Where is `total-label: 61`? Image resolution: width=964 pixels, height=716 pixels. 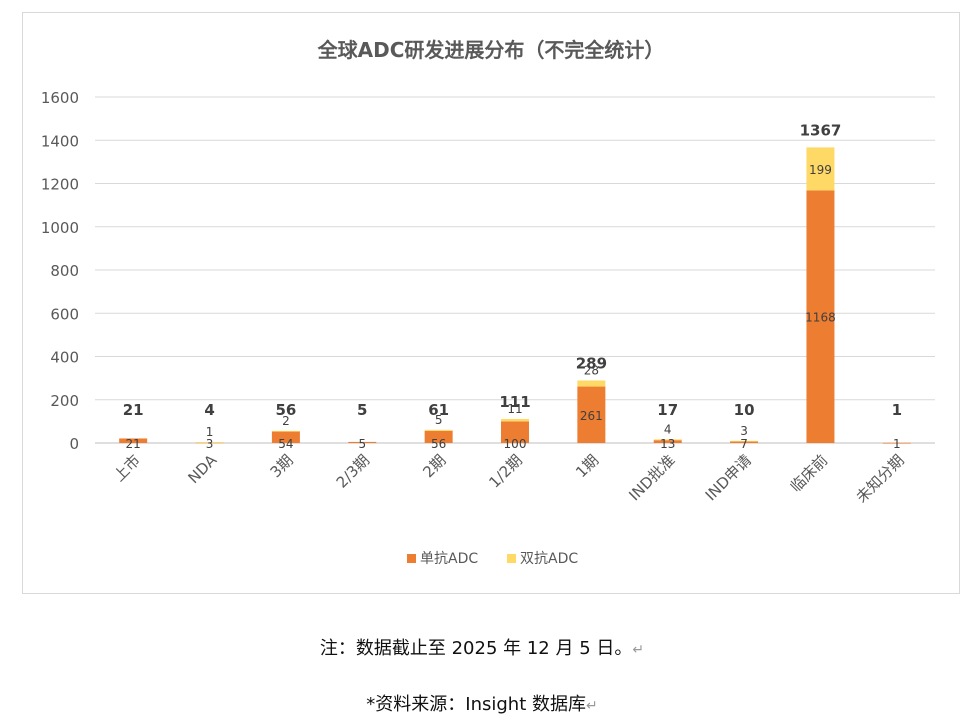 total-label: 61 is located at coordinates (438, 410).